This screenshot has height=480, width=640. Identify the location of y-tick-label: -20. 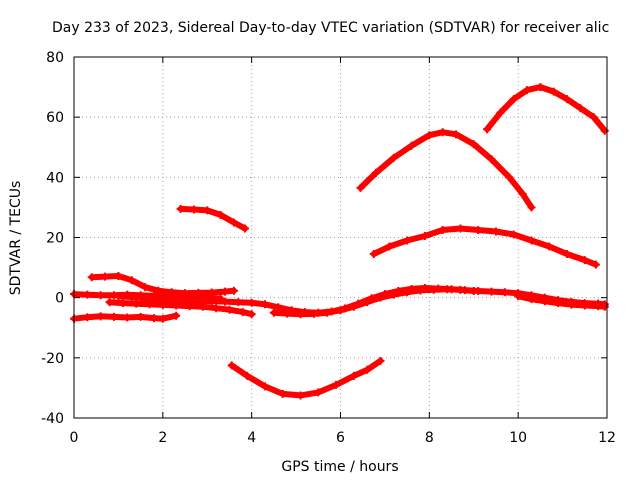
(52, 359).